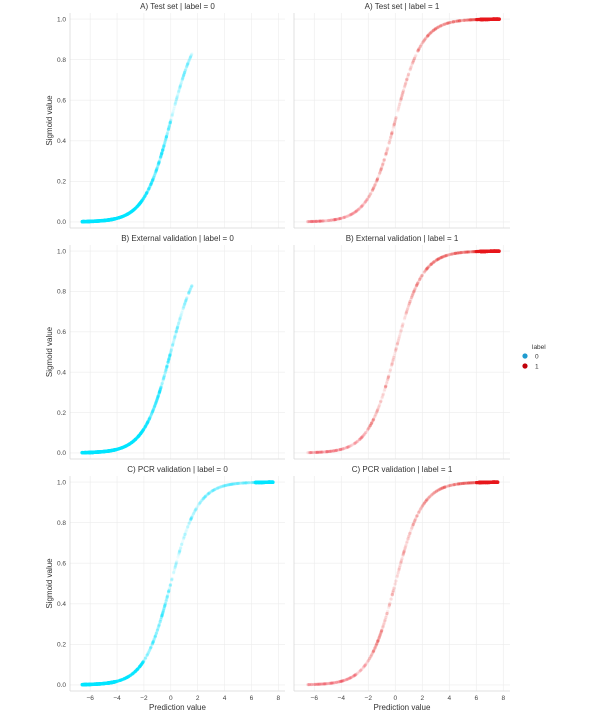 The height and width of the screenshot is (715, 596). I want to click on x-tick-label: 6, so click(476, 698).